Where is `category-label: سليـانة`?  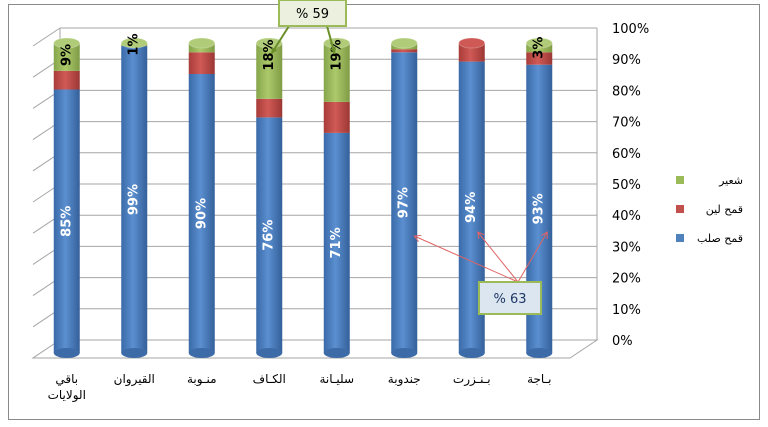 category-label: سليـانة is located at coordinates (336, 379).